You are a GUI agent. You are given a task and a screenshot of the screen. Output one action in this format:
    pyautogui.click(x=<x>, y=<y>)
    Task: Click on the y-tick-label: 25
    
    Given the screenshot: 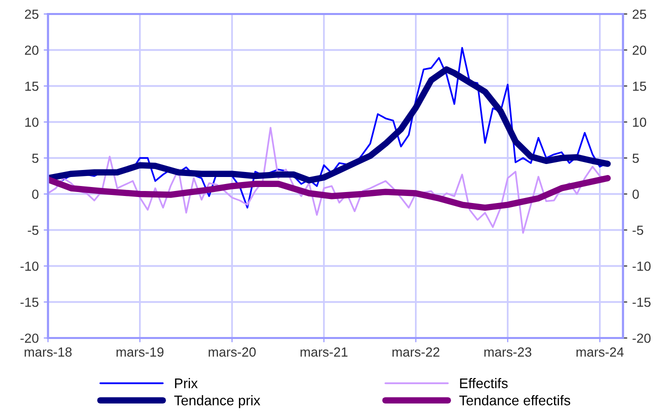 What is the action you would take?
    pyautogui.click(x=31, y=14)
    